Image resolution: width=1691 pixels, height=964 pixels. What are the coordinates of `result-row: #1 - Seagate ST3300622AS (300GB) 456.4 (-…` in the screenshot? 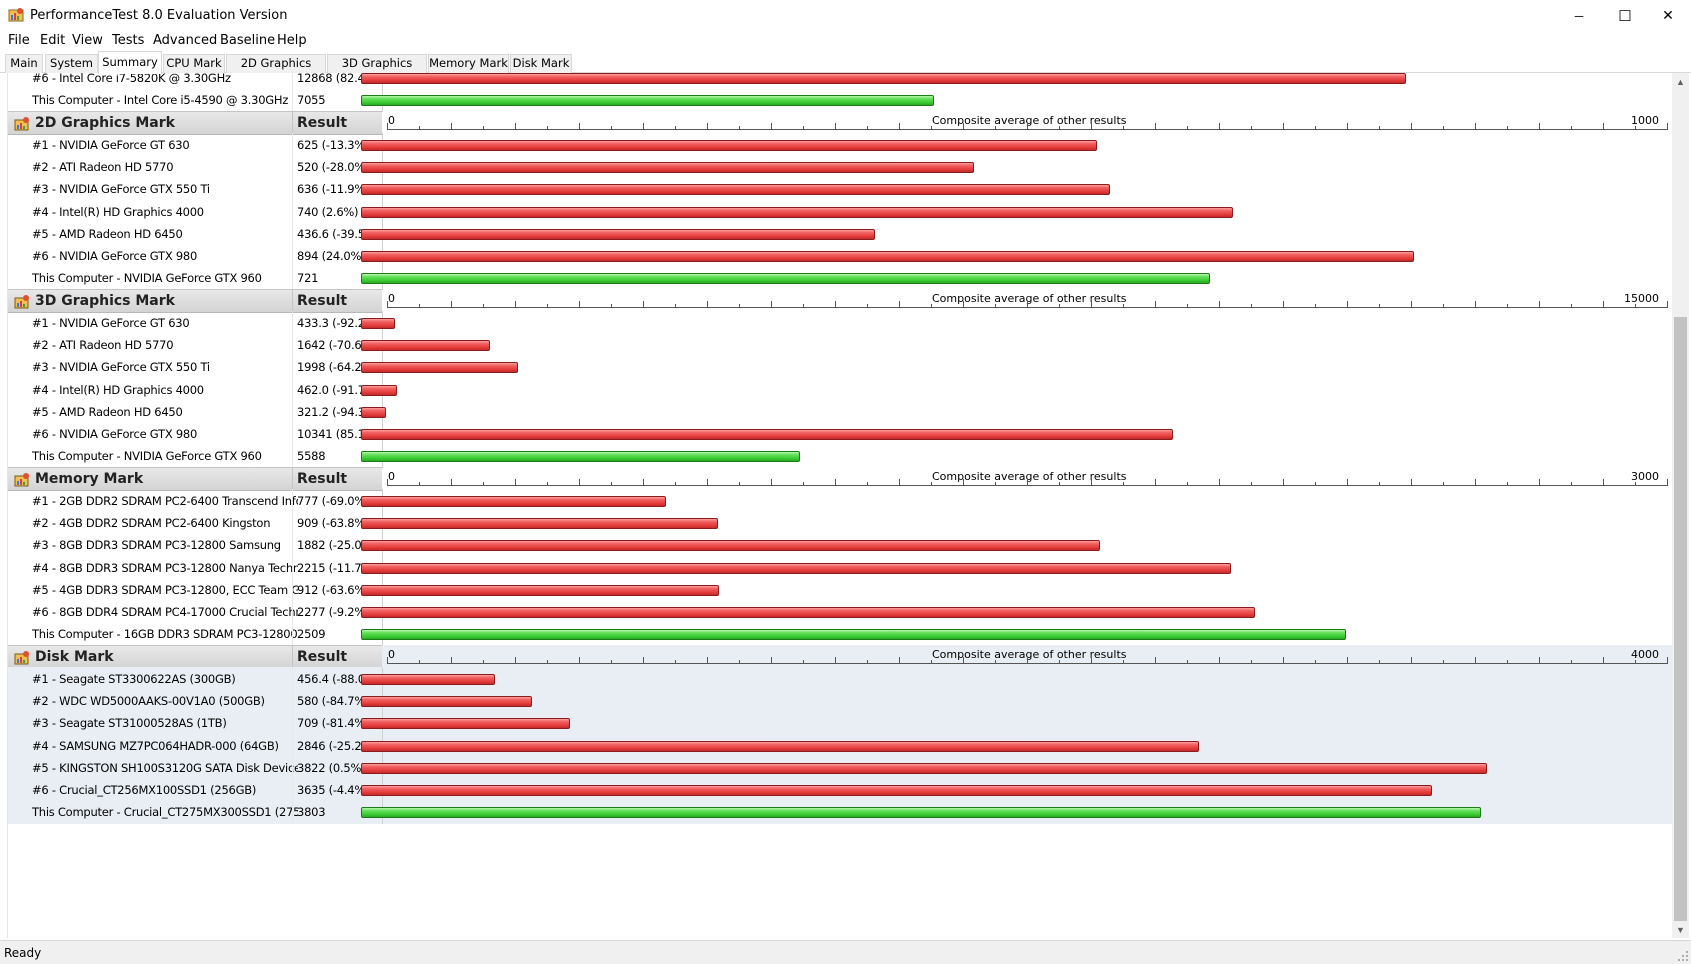 It's located at (840, 678).